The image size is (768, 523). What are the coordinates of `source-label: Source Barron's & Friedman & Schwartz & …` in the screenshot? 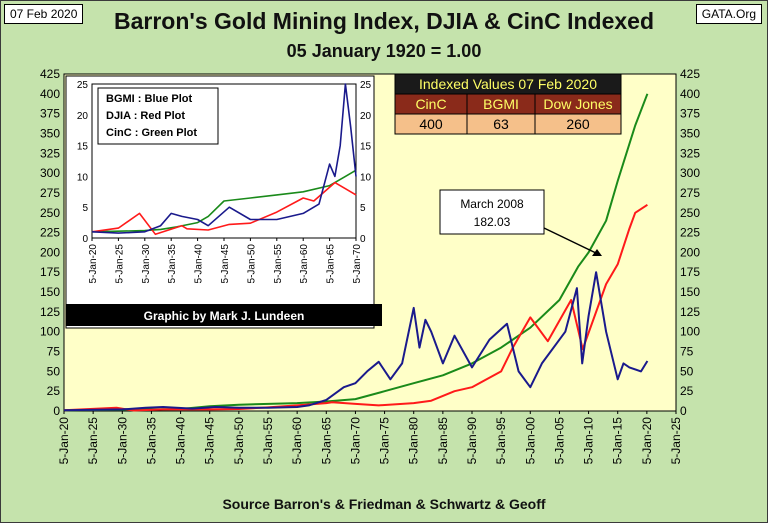 It's located at (384, 504).